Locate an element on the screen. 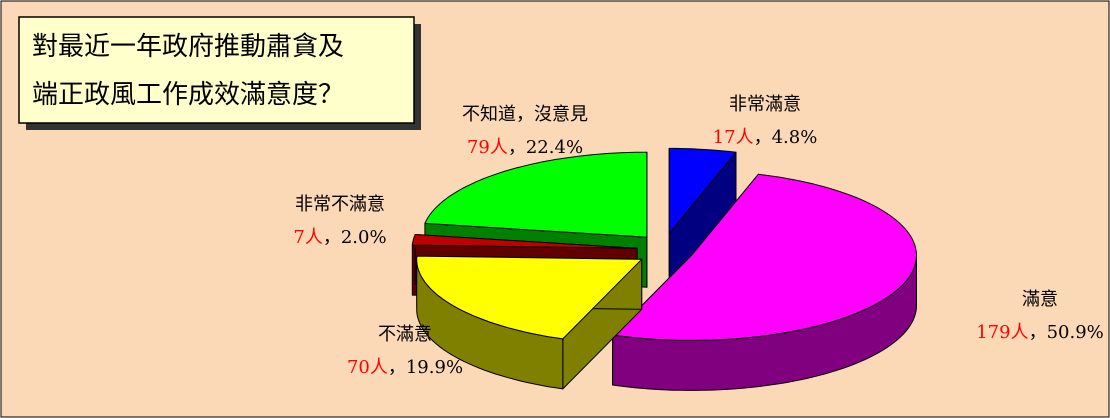  slice-label: 不知道，沒意見 is located at coordinates (525, 114).